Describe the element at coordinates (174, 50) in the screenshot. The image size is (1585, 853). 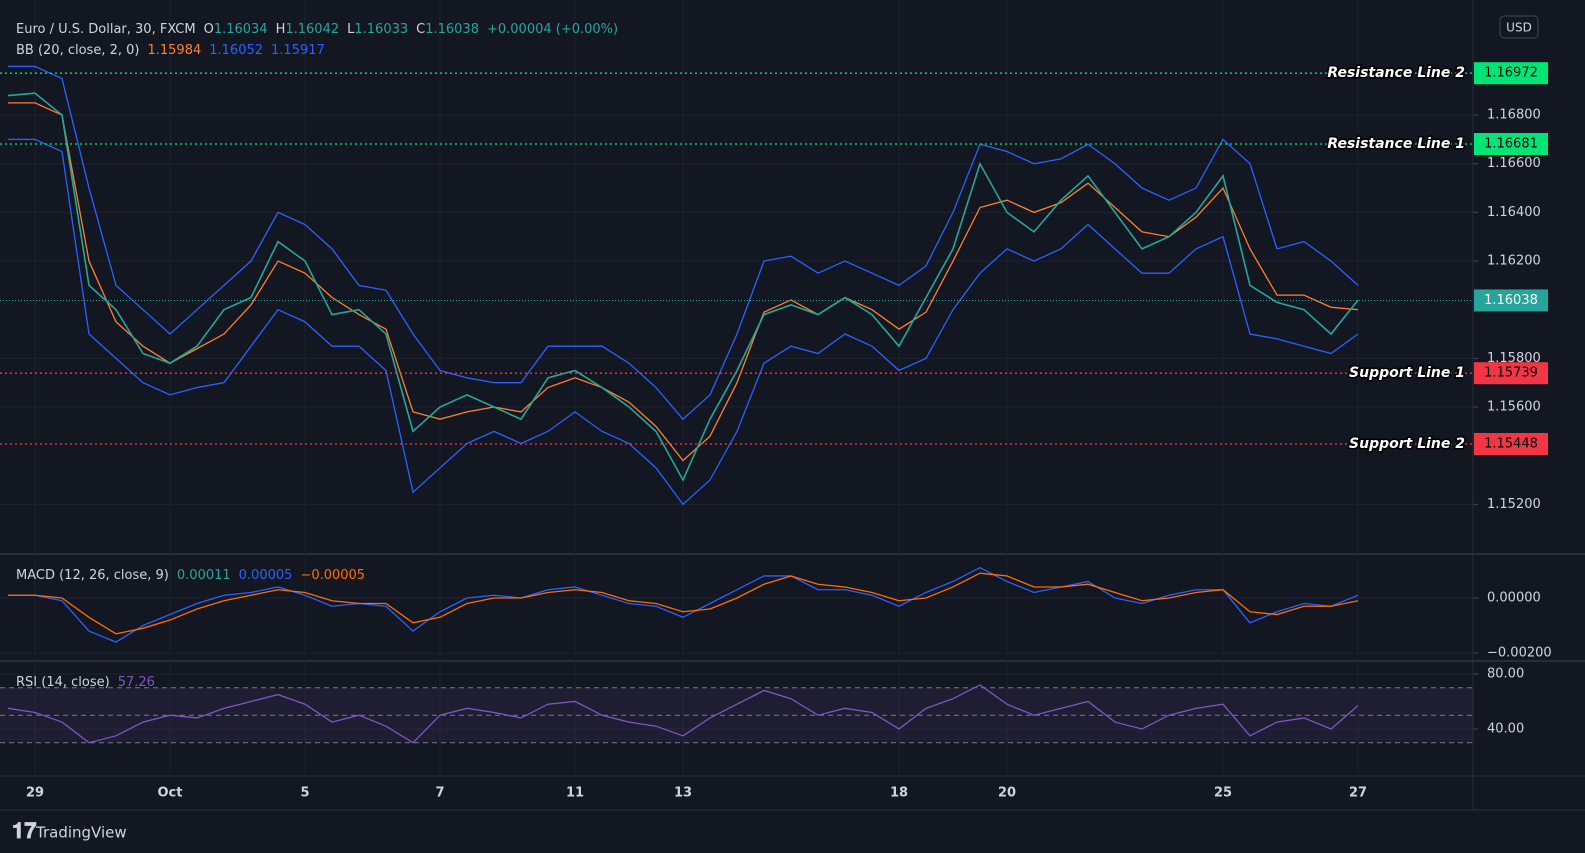
I see `legend-value: 1.15984` at that location.